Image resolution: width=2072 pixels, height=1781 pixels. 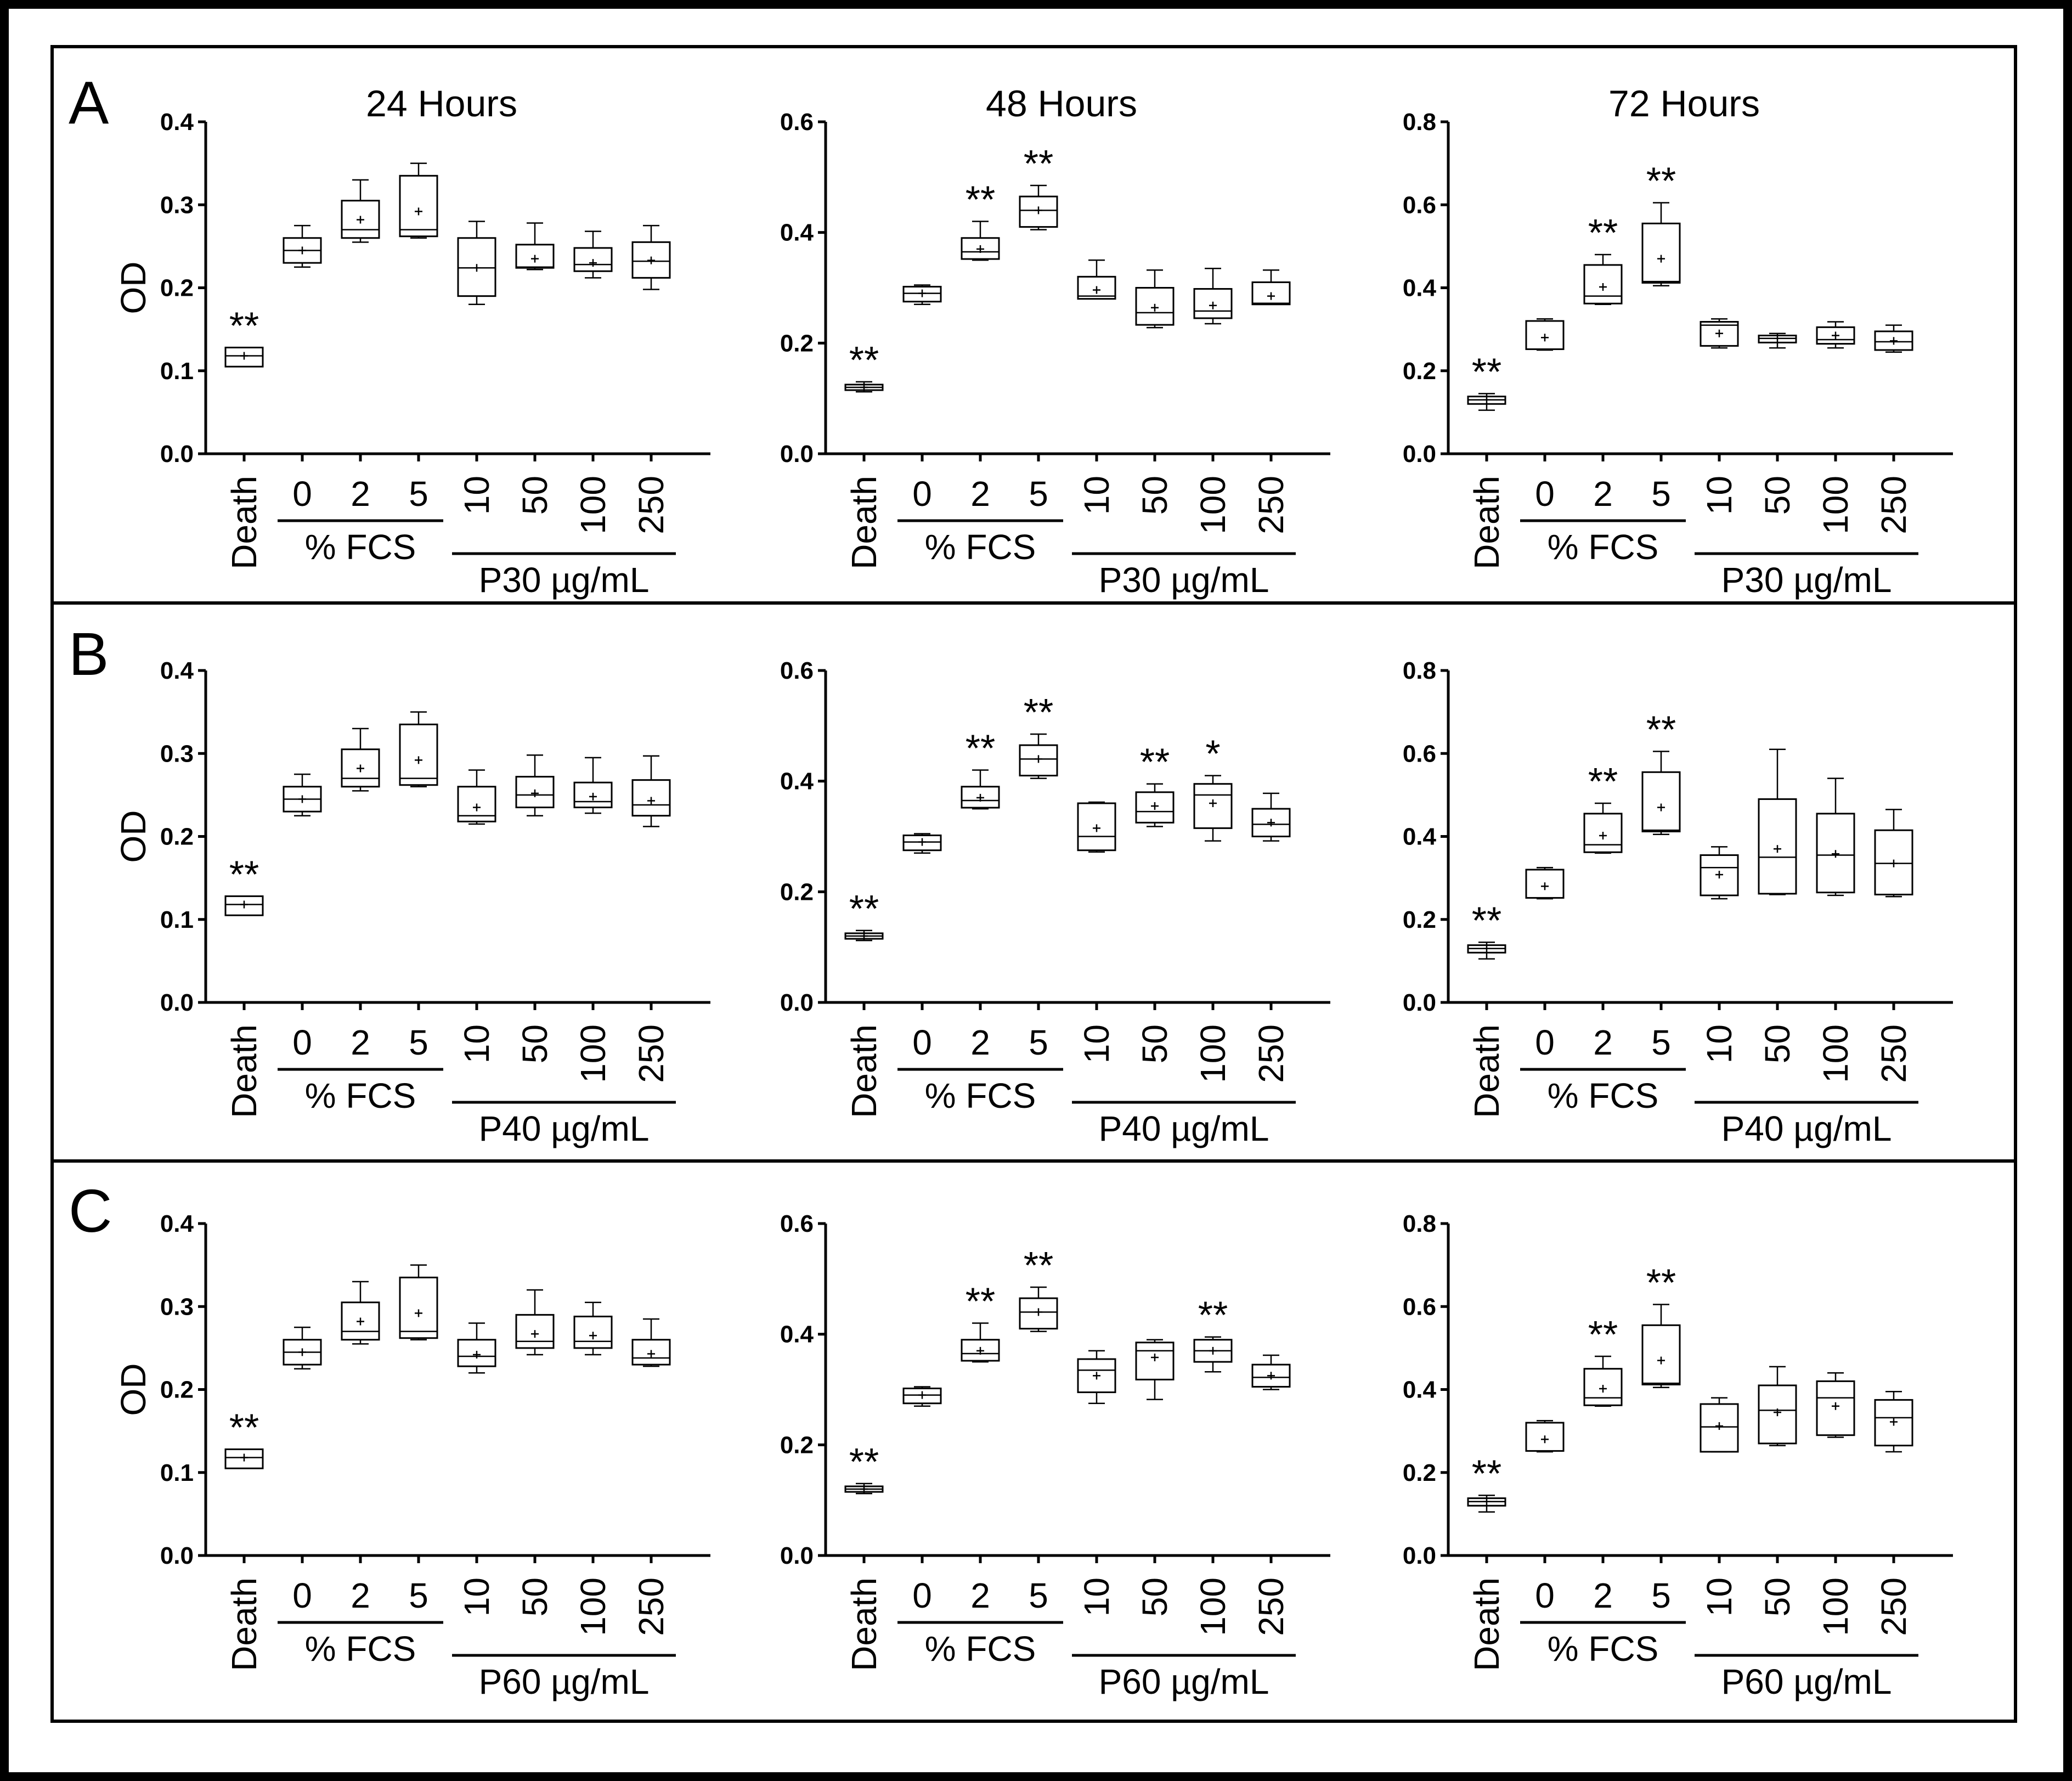 I want to click on chart-2-category-label: 250, so click(x=1271, y=505).